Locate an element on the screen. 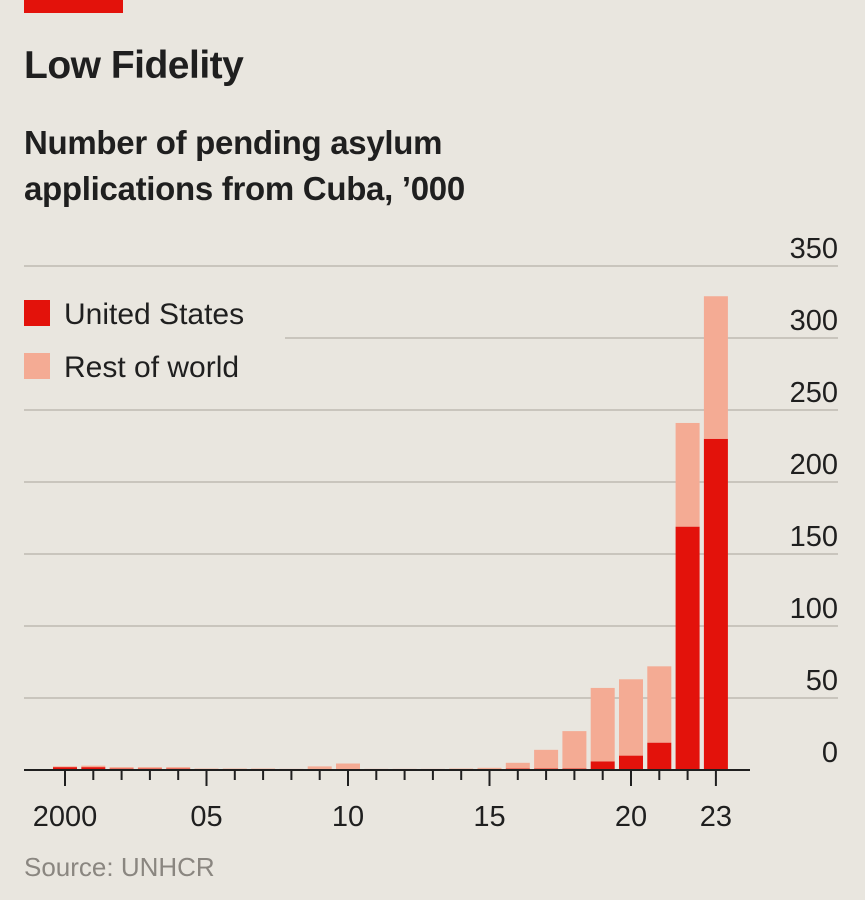 The width and height of the screenshot is (865, 900). bar-rest-2003 is located at coordinates (149, 768).